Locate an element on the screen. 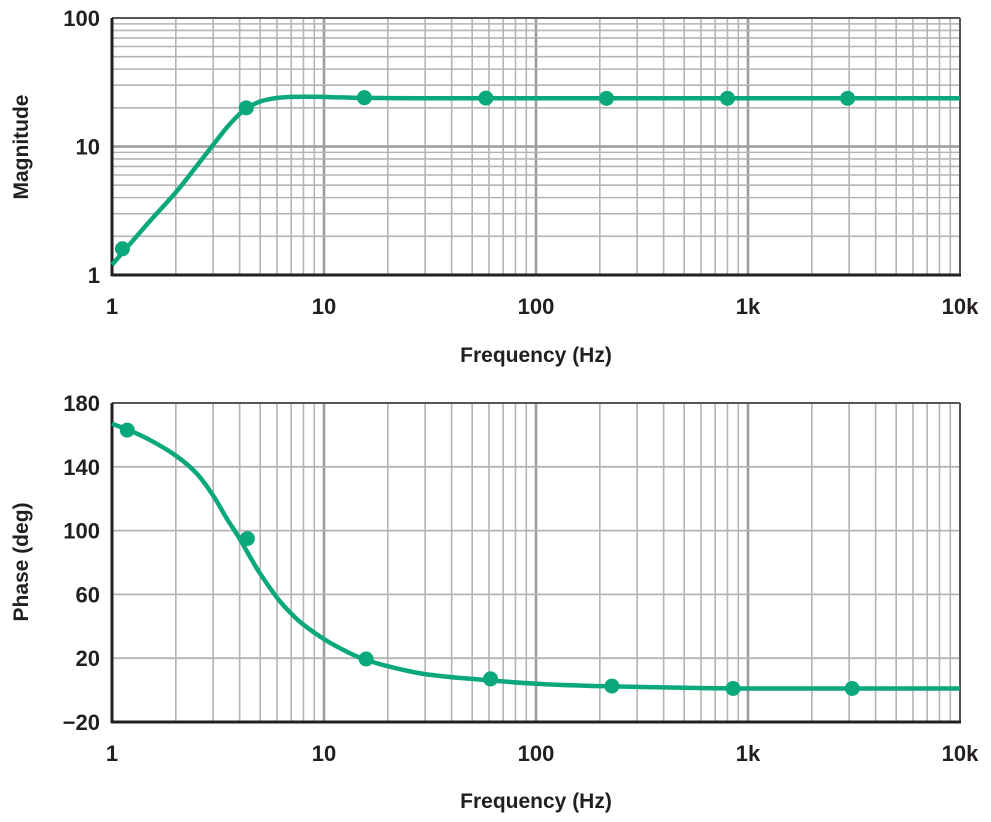 This screenshot has width=991, height=822. y-tick-label: 20 is located at coordinates (88, 658).